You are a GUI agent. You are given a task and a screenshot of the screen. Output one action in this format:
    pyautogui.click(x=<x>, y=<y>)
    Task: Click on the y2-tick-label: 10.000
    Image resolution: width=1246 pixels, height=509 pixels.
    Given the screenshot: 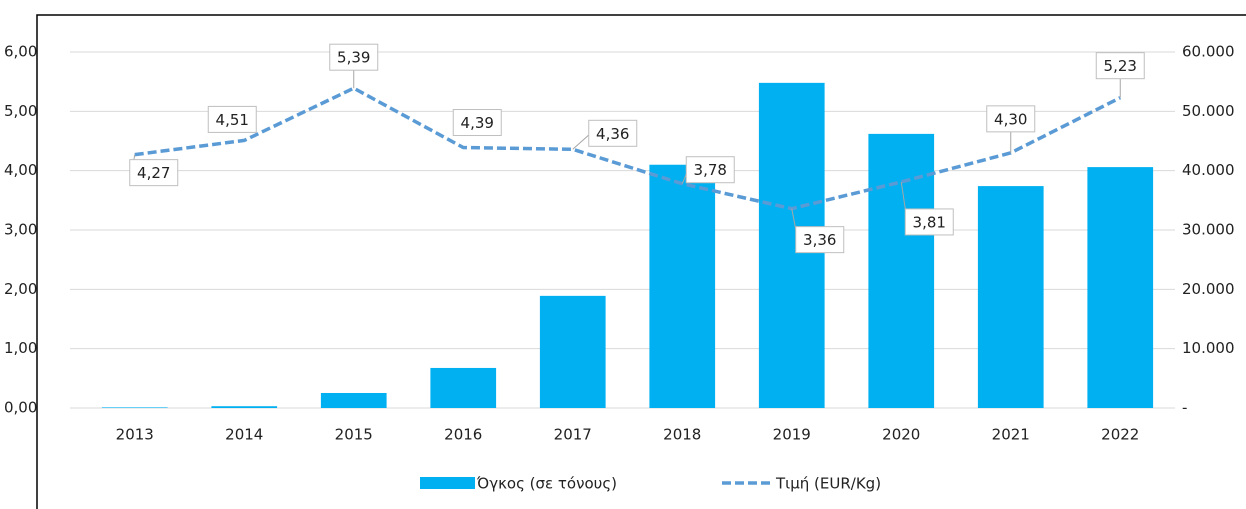 What is the action you would take?
    pyautogui.click(x=1208, y=348)
    